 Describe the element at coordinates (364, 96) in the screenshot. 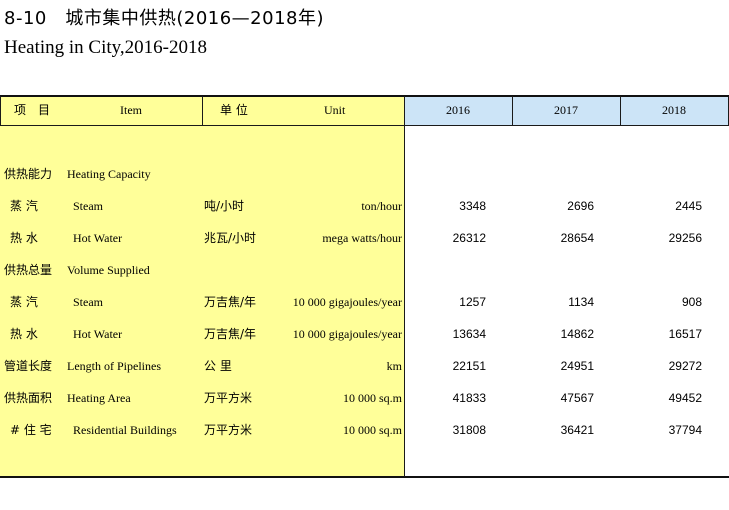

I see `header-top-rule` at that location.